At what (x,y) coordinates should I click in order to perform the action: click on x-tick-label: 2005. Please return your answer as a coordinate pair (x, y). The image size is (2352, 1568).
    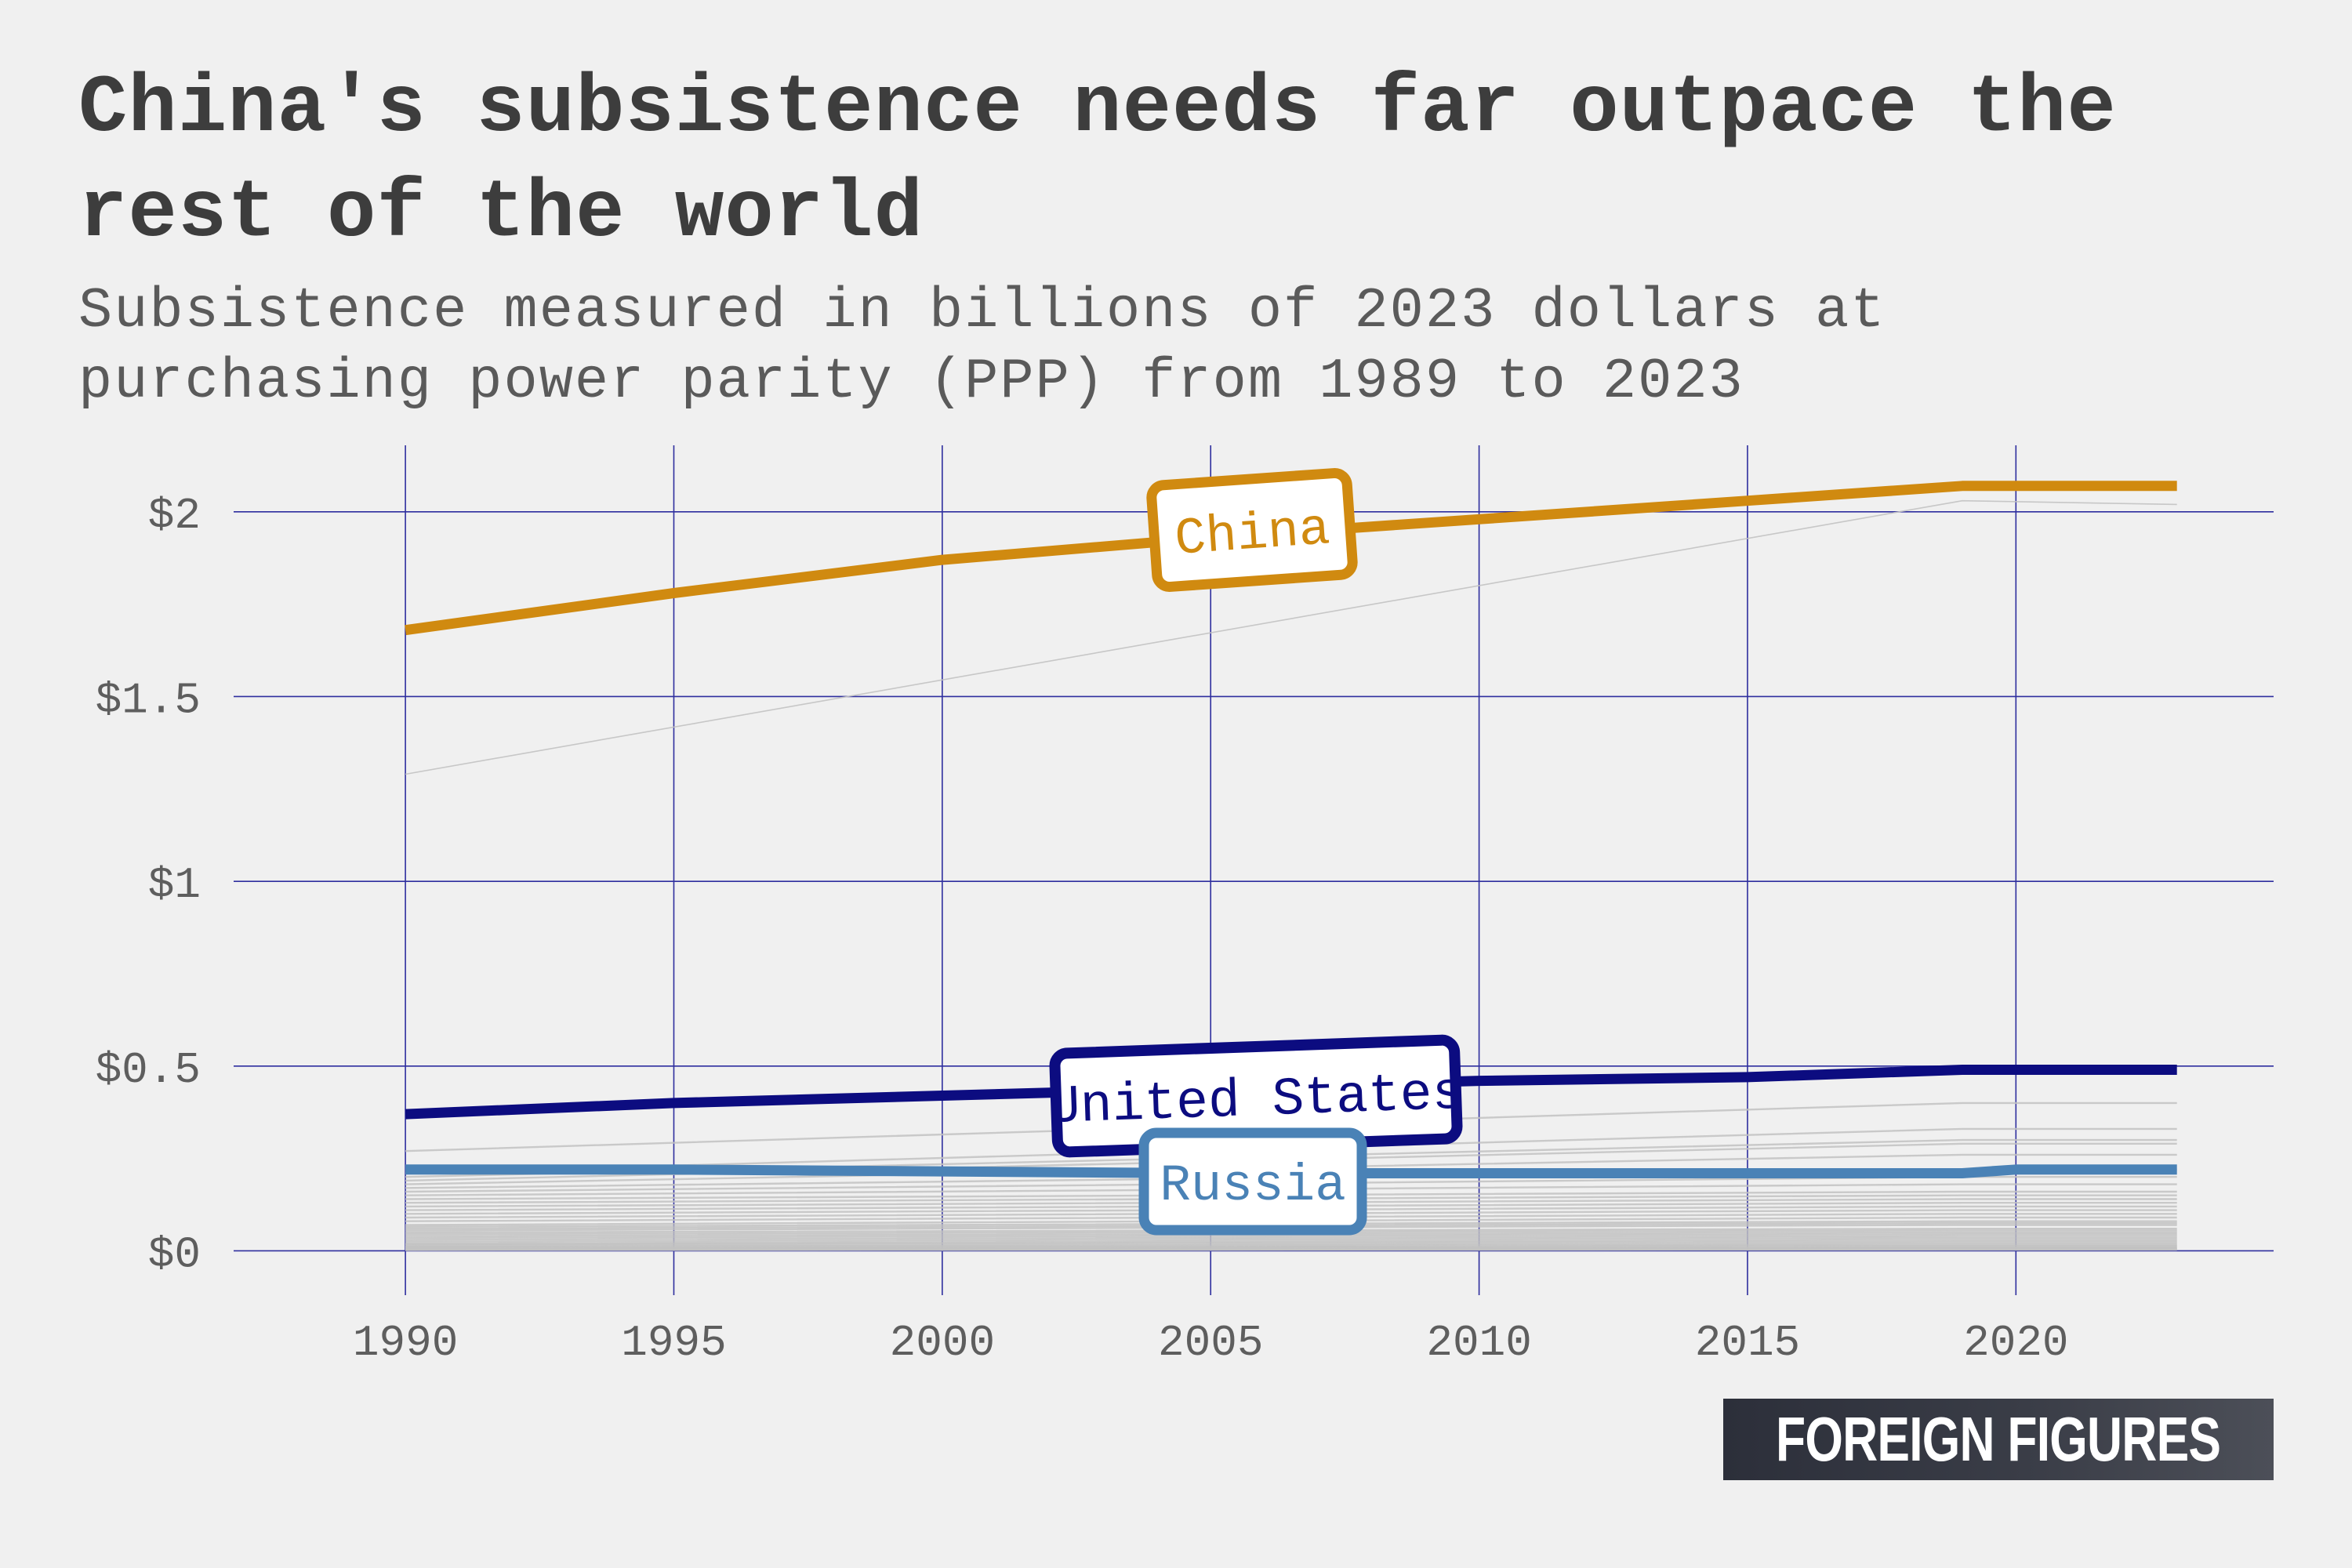
    Looking at the image, I should click on (1210, 1343).